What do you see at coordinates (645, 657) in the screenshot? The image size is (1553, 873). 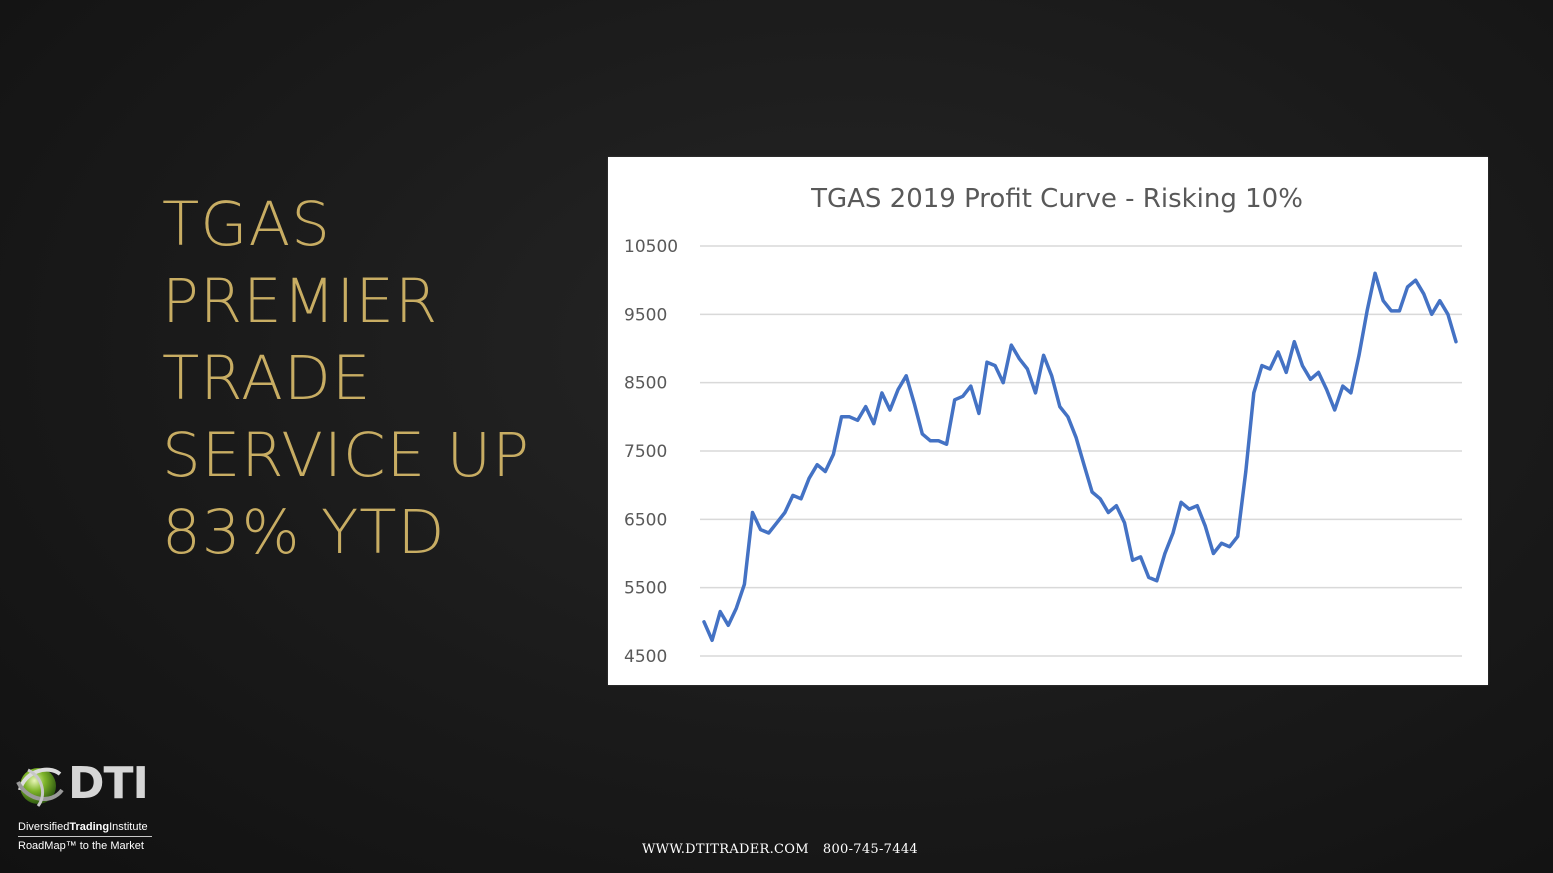 I see `y-tick-label: 4500` at bounding box center [645, 657].